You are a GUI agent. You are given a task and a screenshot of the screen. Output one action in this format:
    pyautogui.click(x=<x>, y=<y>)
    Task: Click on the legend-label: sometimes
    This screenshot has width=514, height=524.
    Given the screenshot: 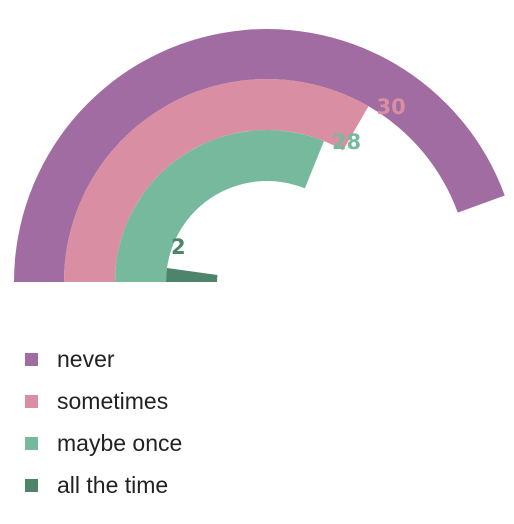 What is the action you would take?
    pyautogui.click(x=113, y=400)
    